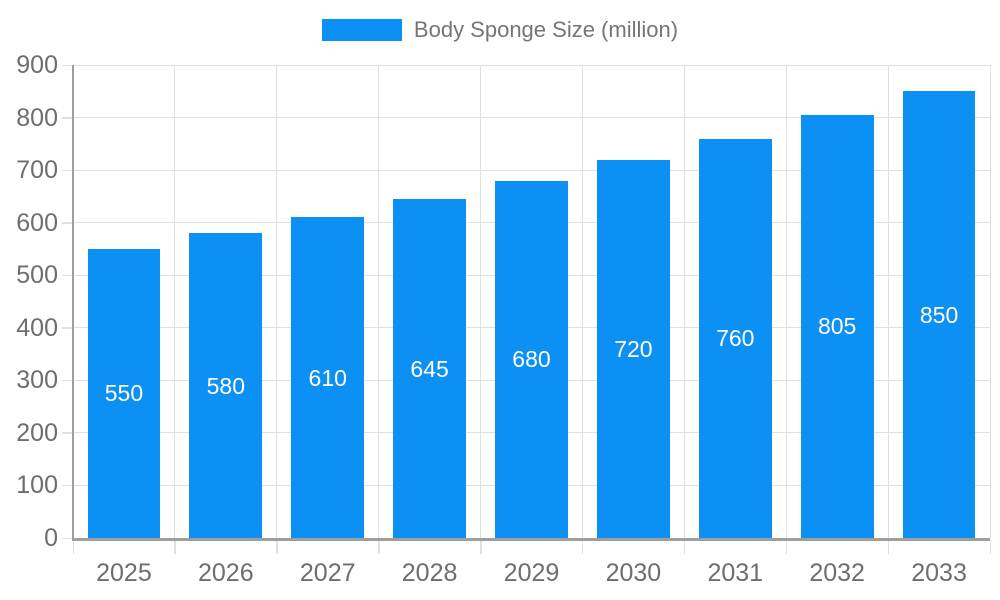 The image size is (1000, 600). I want to click on bar-value-label: 760, so click(735, 338).